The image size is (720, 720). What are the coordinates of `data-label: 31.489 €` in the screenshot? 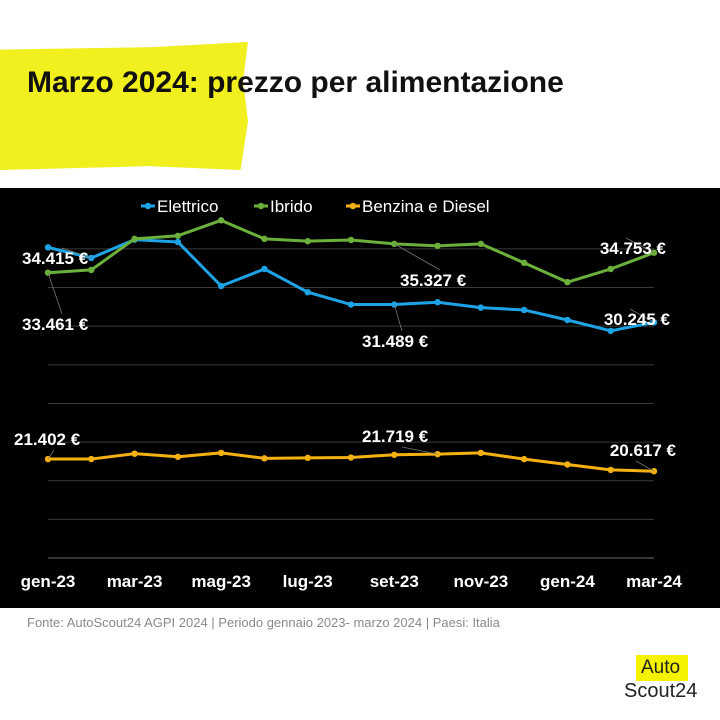 It's located at (395, 341).